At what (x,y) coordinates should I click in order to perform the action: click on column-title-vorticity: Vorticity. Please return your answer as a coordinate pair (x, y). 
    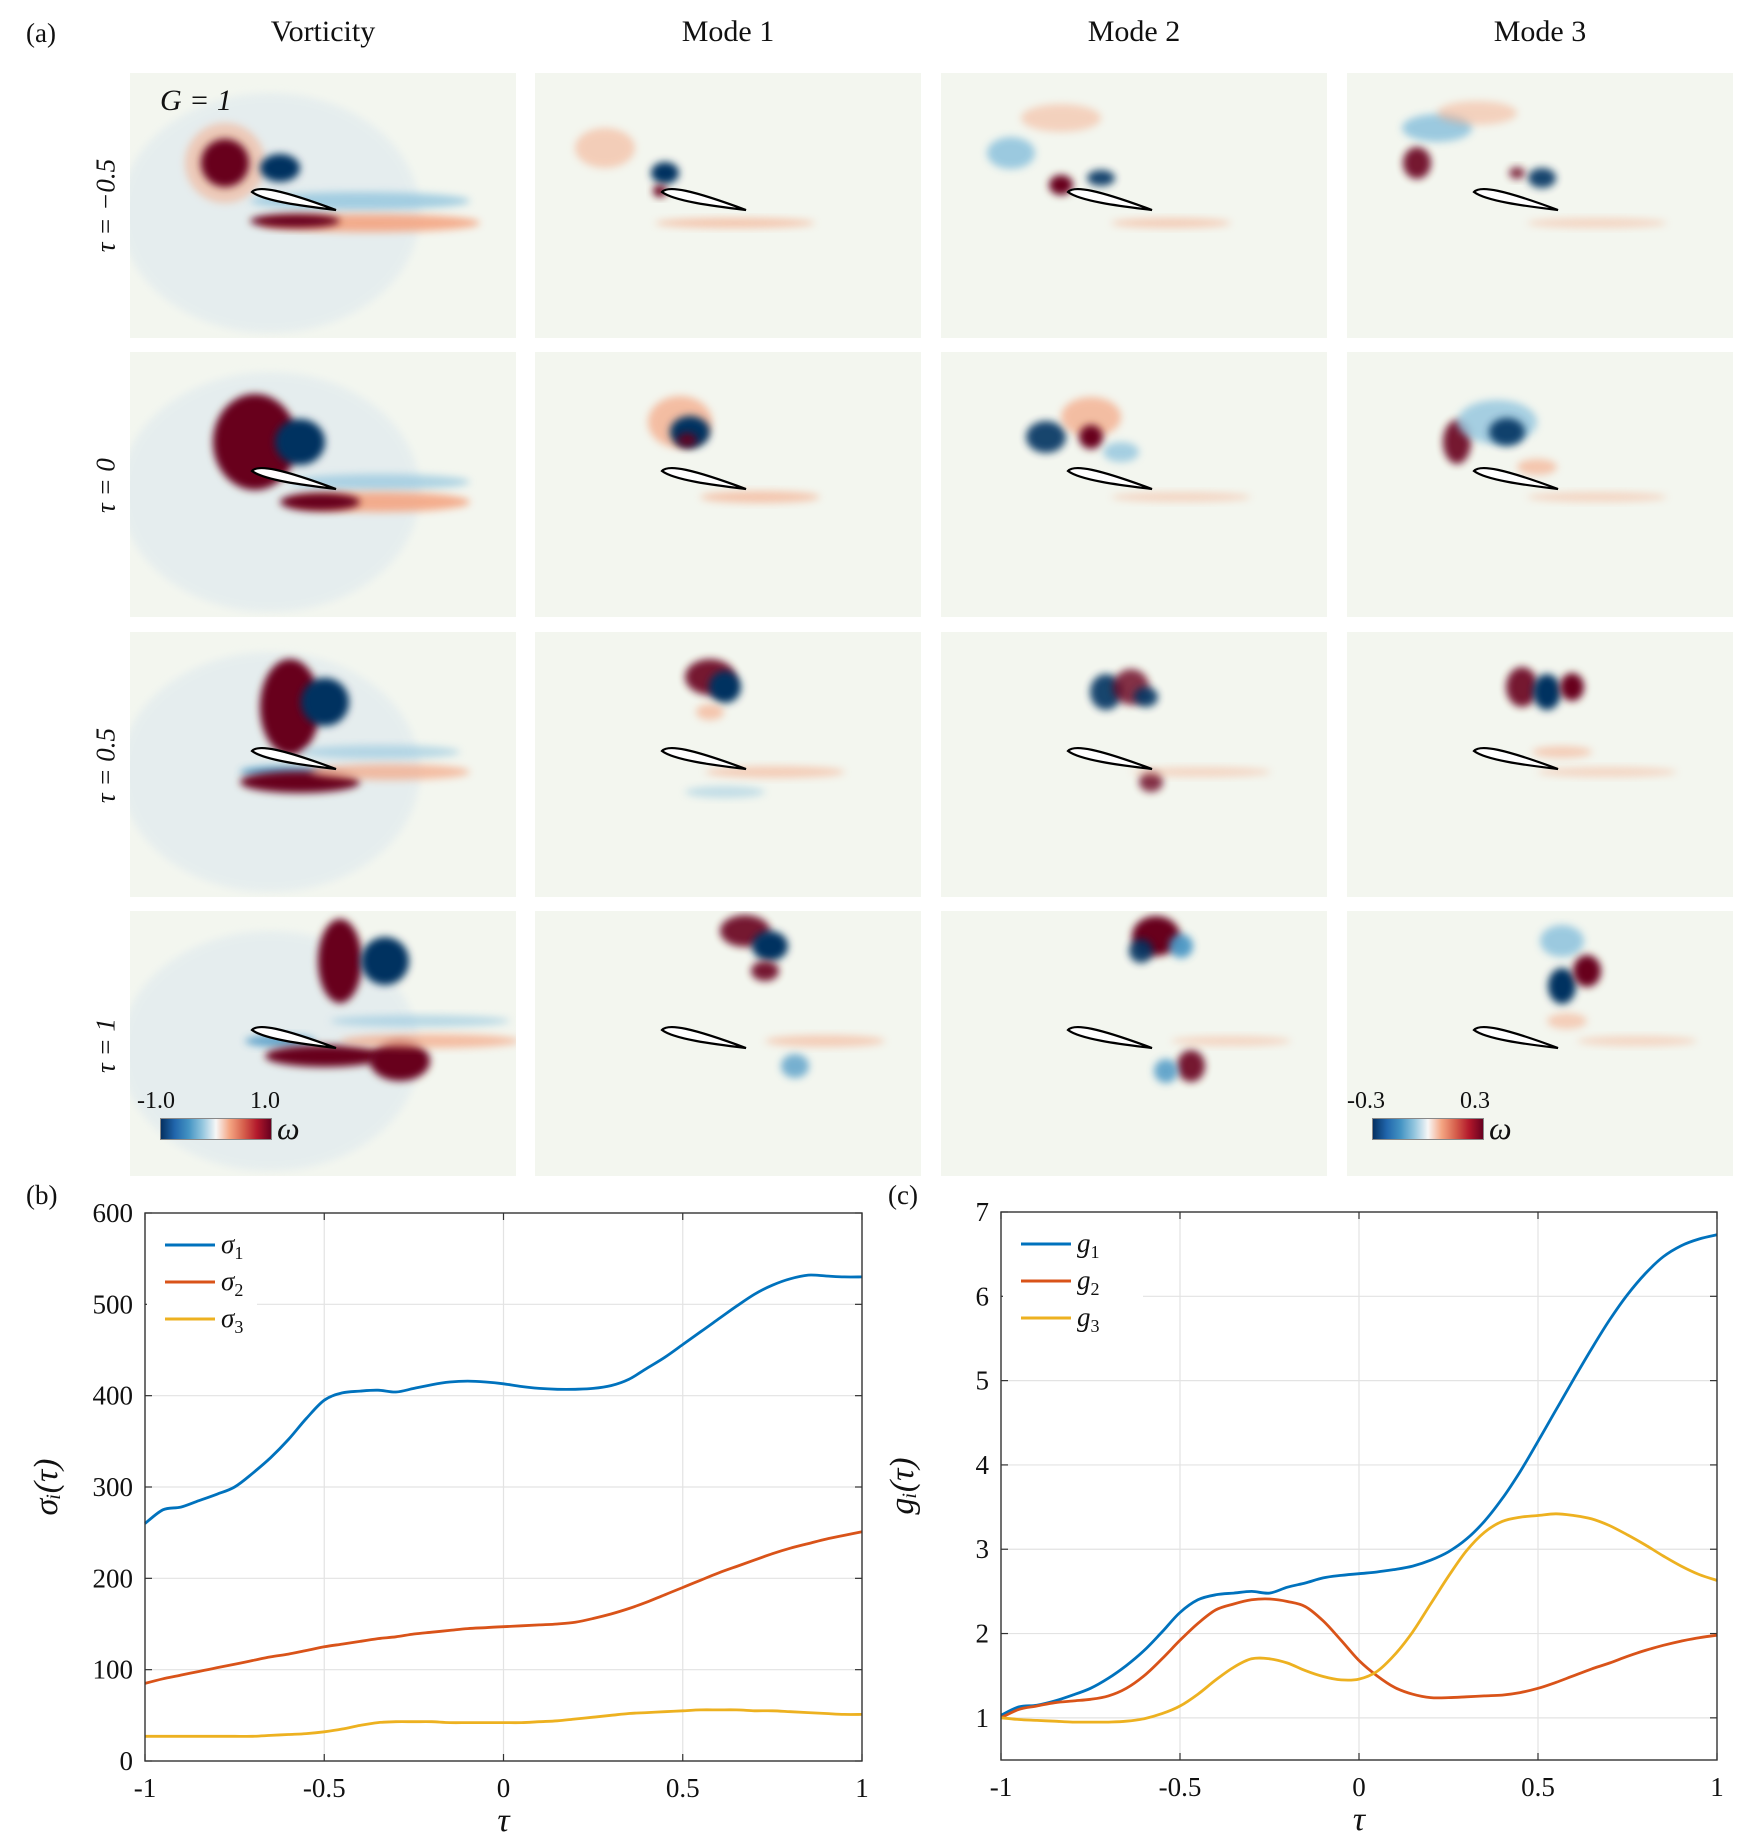
    Looking at the image, I should click on (323, 31).